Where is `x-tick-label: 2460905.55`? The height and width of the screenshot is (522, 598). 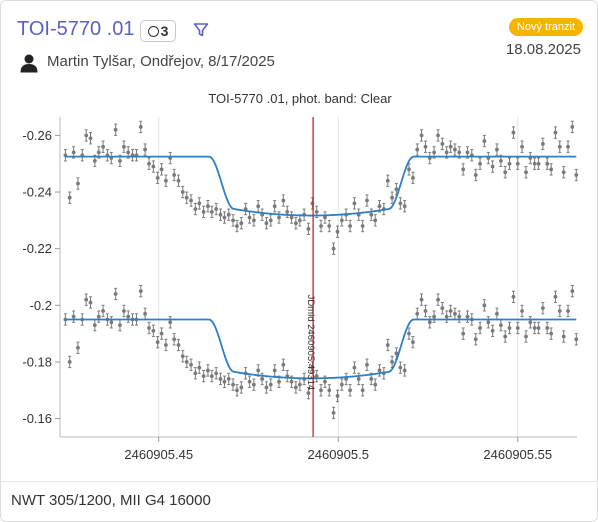 x-tick-label: 2460905.55 is located at coordinates (517, 454).